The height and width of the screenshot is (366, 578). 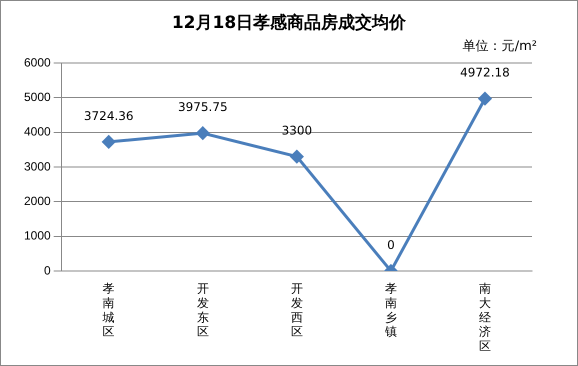 I want to click on y-tick-label: 2000, so click(x=38, y=201).